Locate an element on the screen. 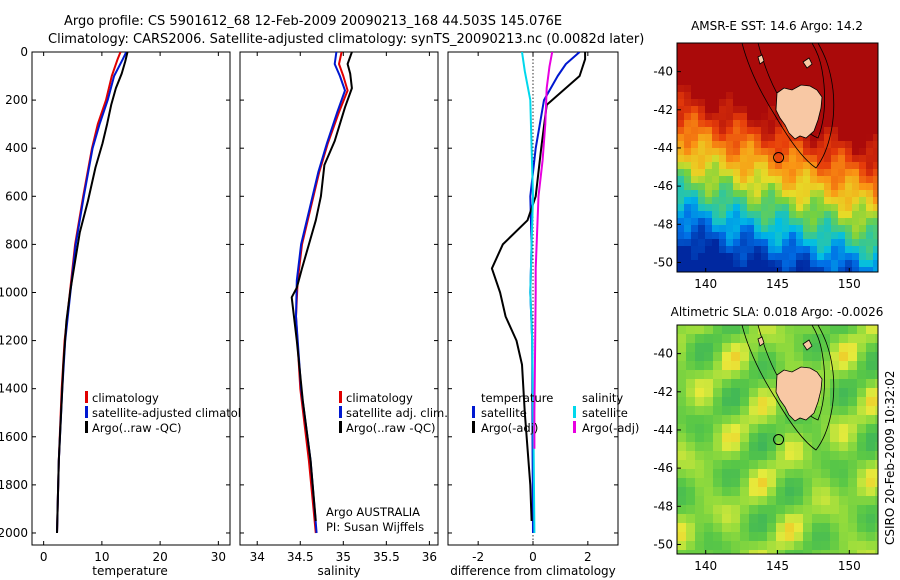  map-y-tick-label: -40 is located at coordinates (663, 354).